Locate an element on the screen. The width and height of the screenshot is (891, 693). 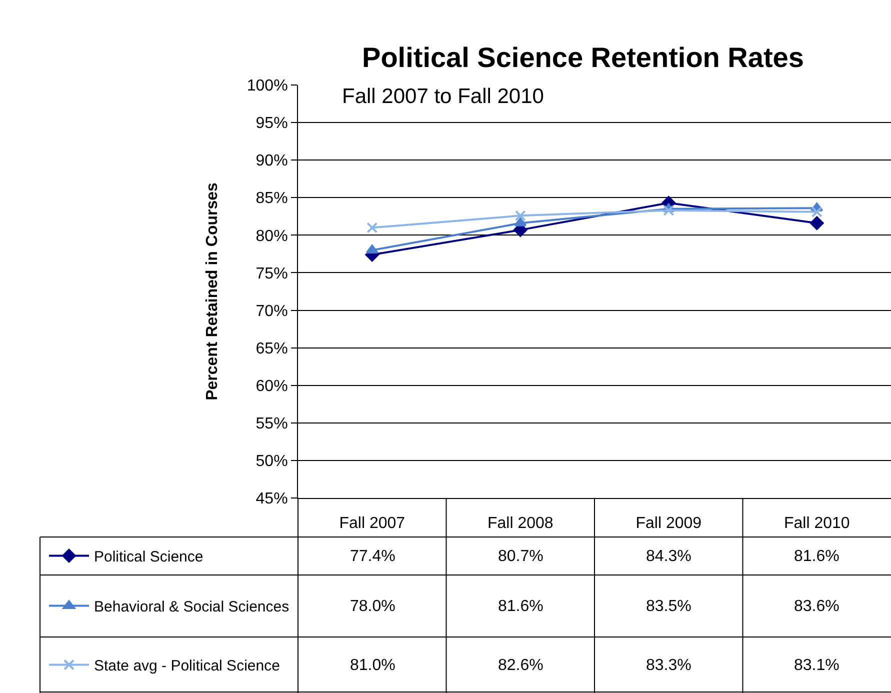
x-tick-label: Fall 2009 is located at coordinates (669, 523).